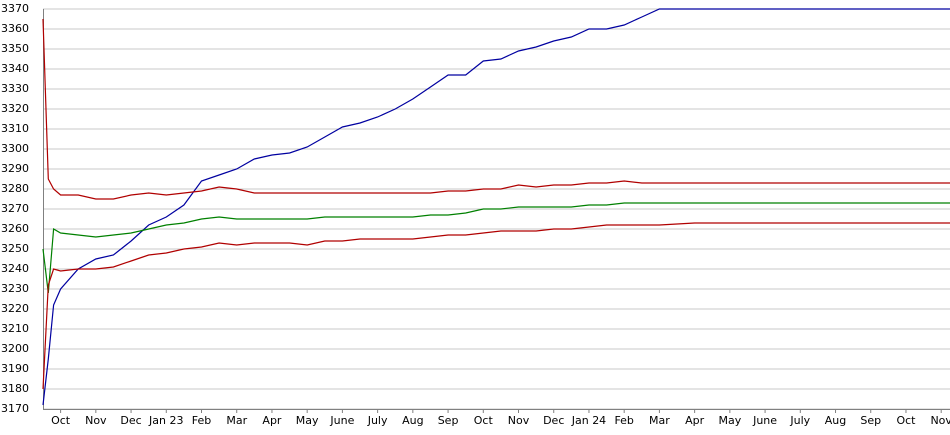 The width and height of the screenshot is (950, 435). Describe the element at coordinates (15, 208) in the screenshot. I see `y-tick-label: 3270` at that location.